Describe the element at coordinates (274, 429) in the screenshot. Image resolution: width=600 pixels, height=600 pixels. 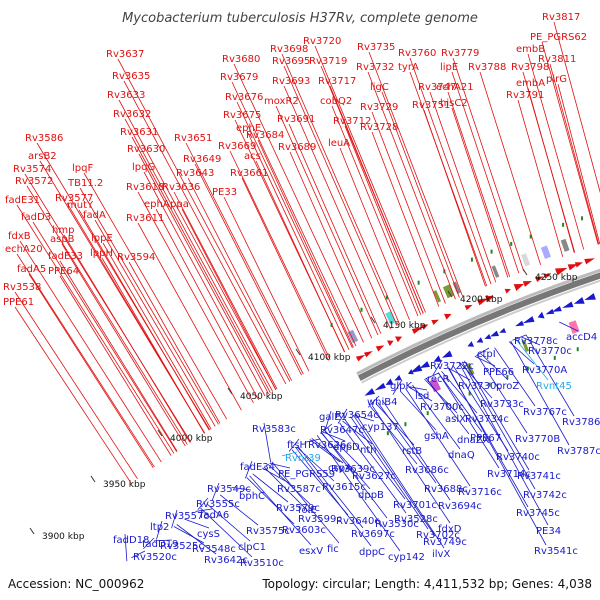
I see `reverse-gene-label: Rv3583c` at that location.